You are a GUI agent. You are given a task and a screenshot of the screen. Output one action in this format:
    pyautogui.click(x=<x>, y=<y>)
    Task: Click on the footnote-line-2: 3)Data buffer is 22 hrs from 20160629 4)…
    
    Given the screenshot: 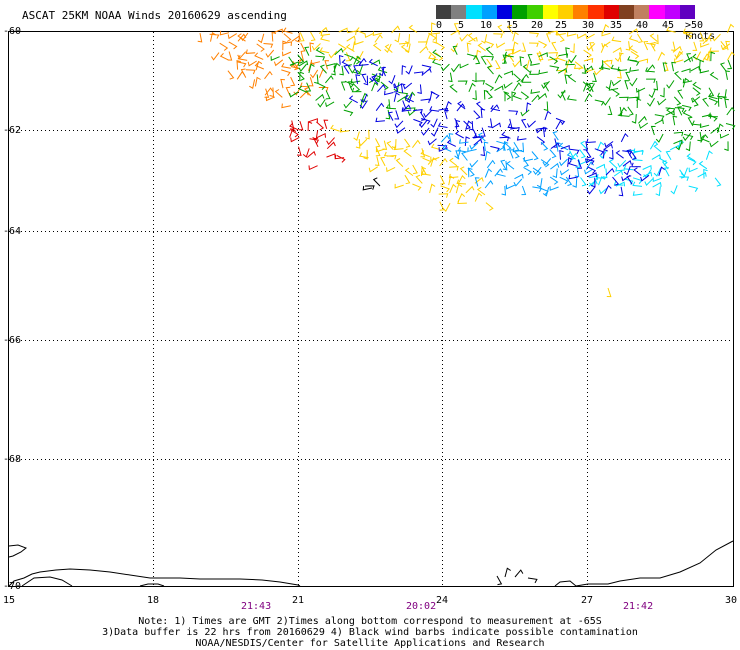 What is the action you would take?
    pyautogui.click(x=370, y=632)
    